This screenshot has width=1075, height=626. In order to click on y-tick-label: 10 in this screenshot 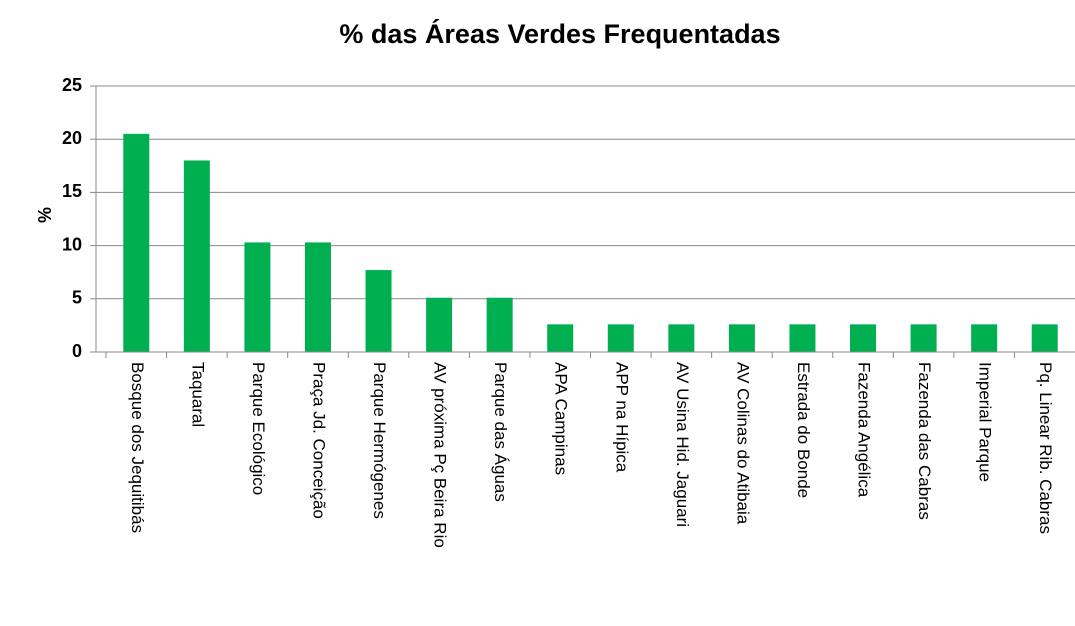, I will do `click(72, 244)`.